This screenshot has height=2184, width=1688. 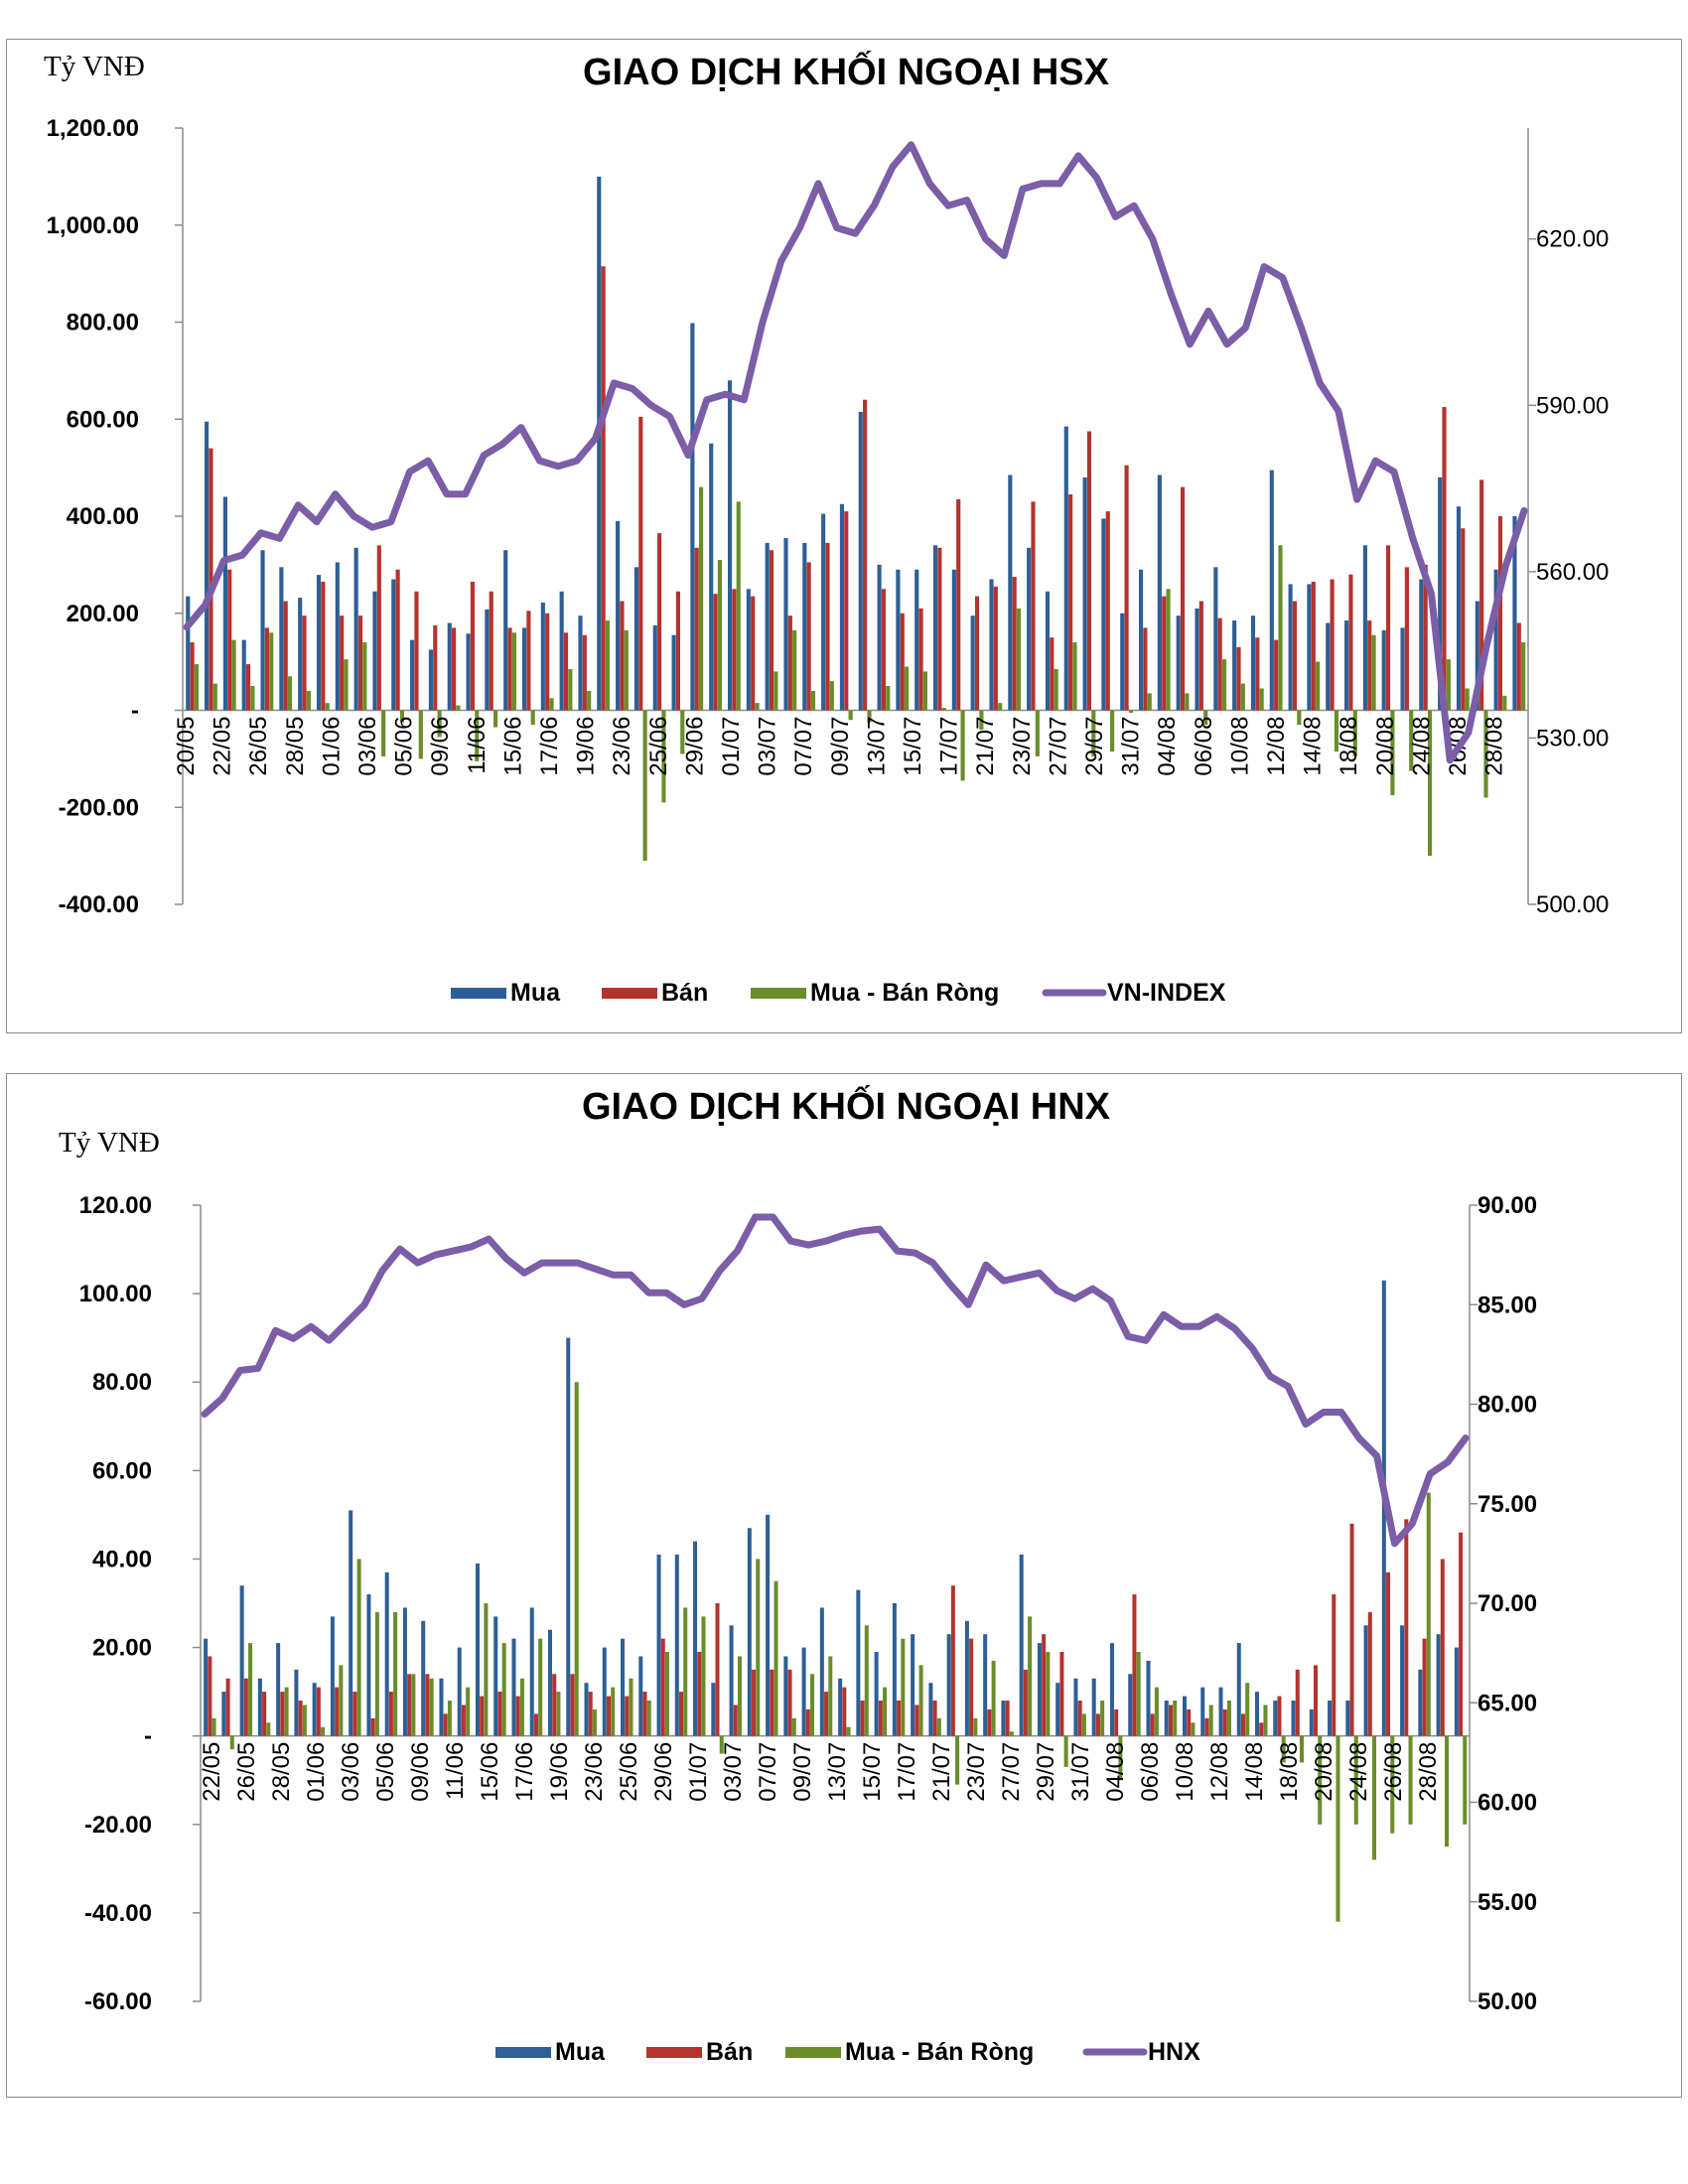 I want to click on x-tick-label: 27/07, so click(x=1011, y=1772).